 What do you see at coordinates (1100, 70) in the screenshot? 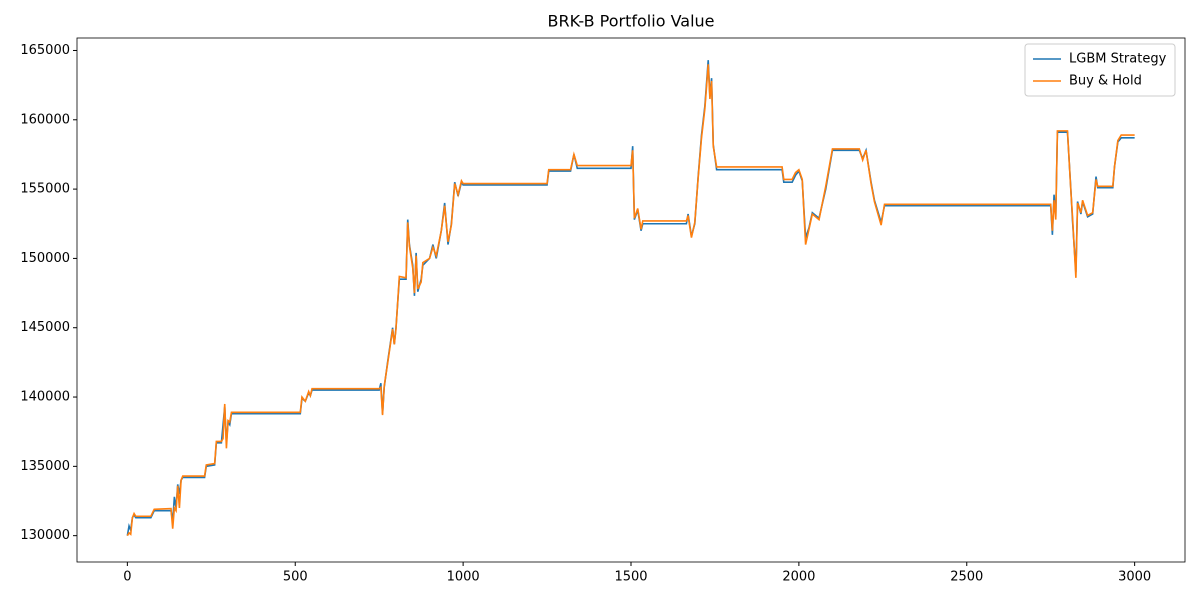
I see `legend-box` at bounding box center [1100, 70].